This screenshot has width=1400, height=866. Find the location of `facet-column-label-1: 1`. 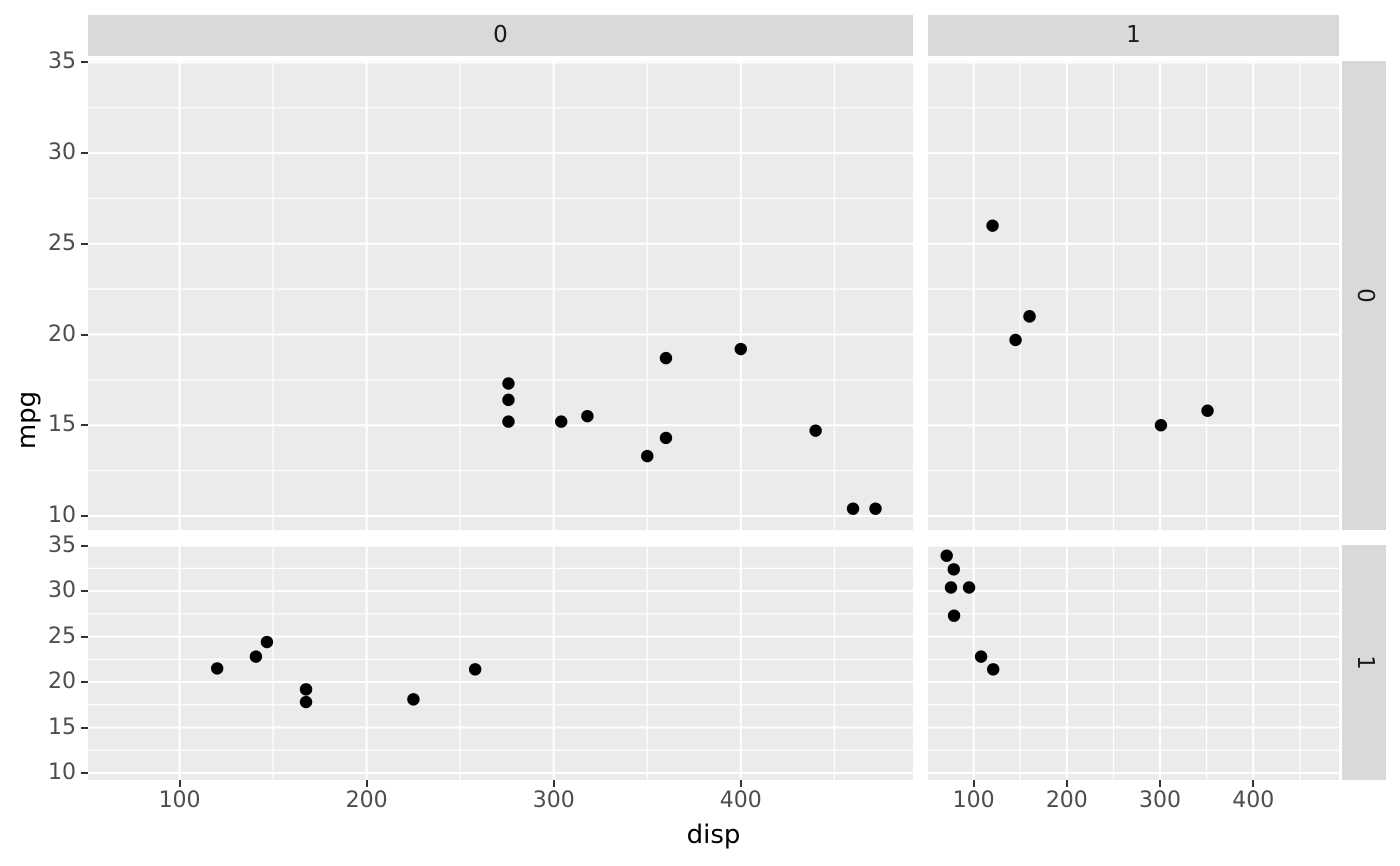

facet-column-label-1: 1 is located at coordinates (1133, 35).